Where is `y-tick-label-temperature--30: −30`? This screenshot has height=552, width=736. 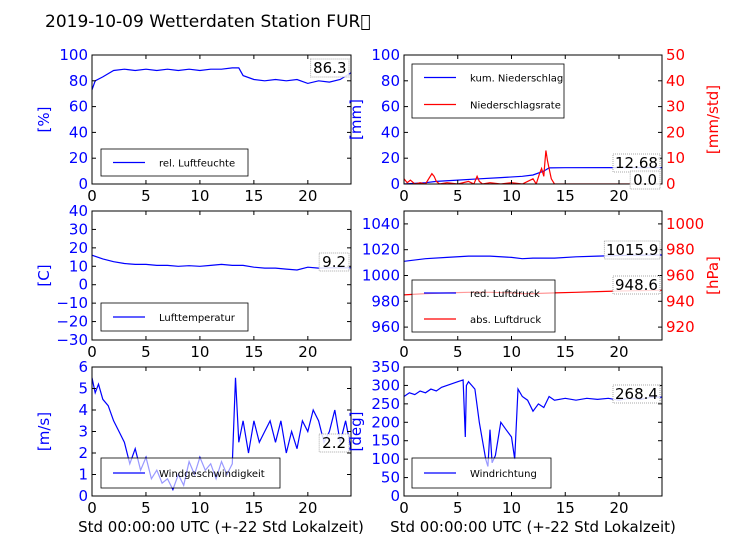
y-tick-label-temperature--30: −30 is located at coordinates (72, 340).